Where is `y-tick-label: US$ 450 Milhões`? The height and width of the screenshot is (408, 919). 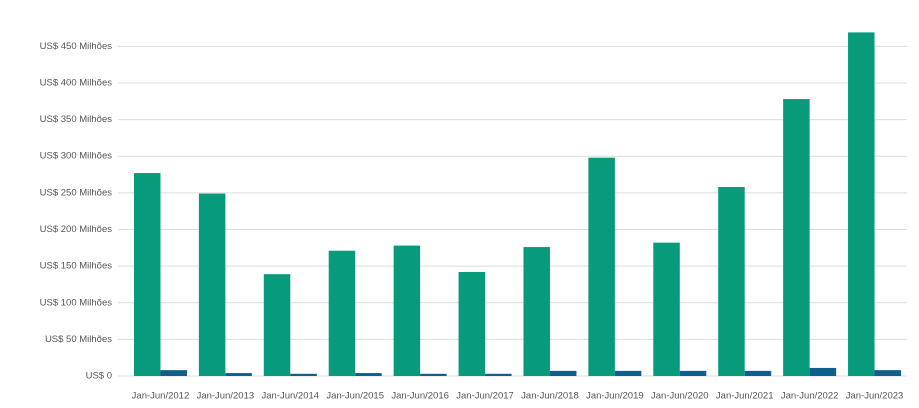
y-tick-label: US$ 450 Milhões is located at coordinates (76, 46).